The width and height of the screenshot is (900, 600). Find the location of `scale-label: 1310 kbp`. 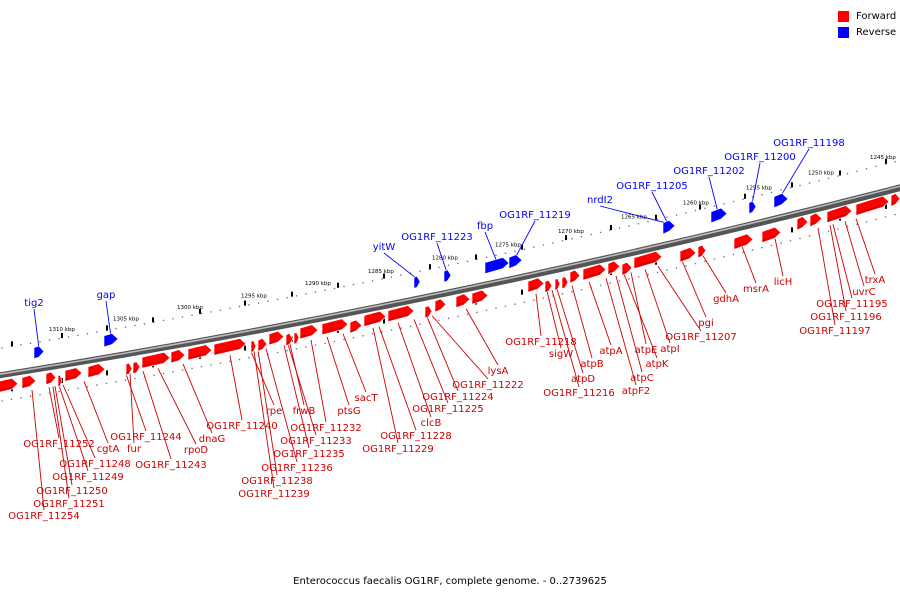

scale-label: 1310 kbp is located at coordinates (62, 330).